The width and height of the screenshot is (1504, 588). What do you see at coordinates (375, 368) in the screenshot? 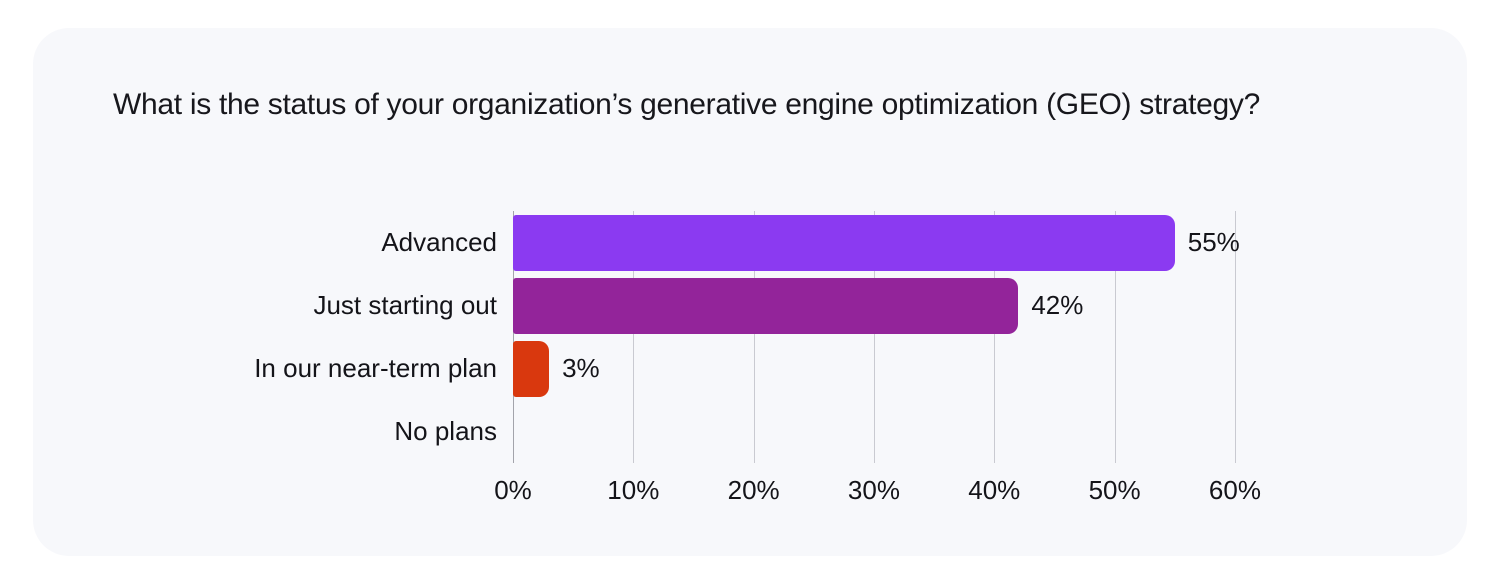
I see `category-label-in-our-near-term-plan: In our near-term plan` at bounding box center [375, 368].